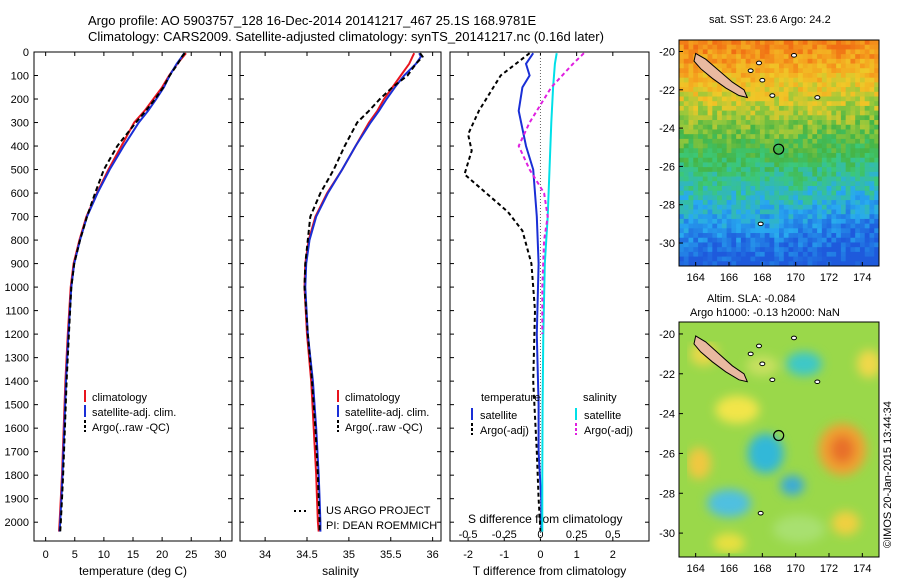 The image size is (900, 580). I want to click on x-tick-label: 10, so click(104, 555).